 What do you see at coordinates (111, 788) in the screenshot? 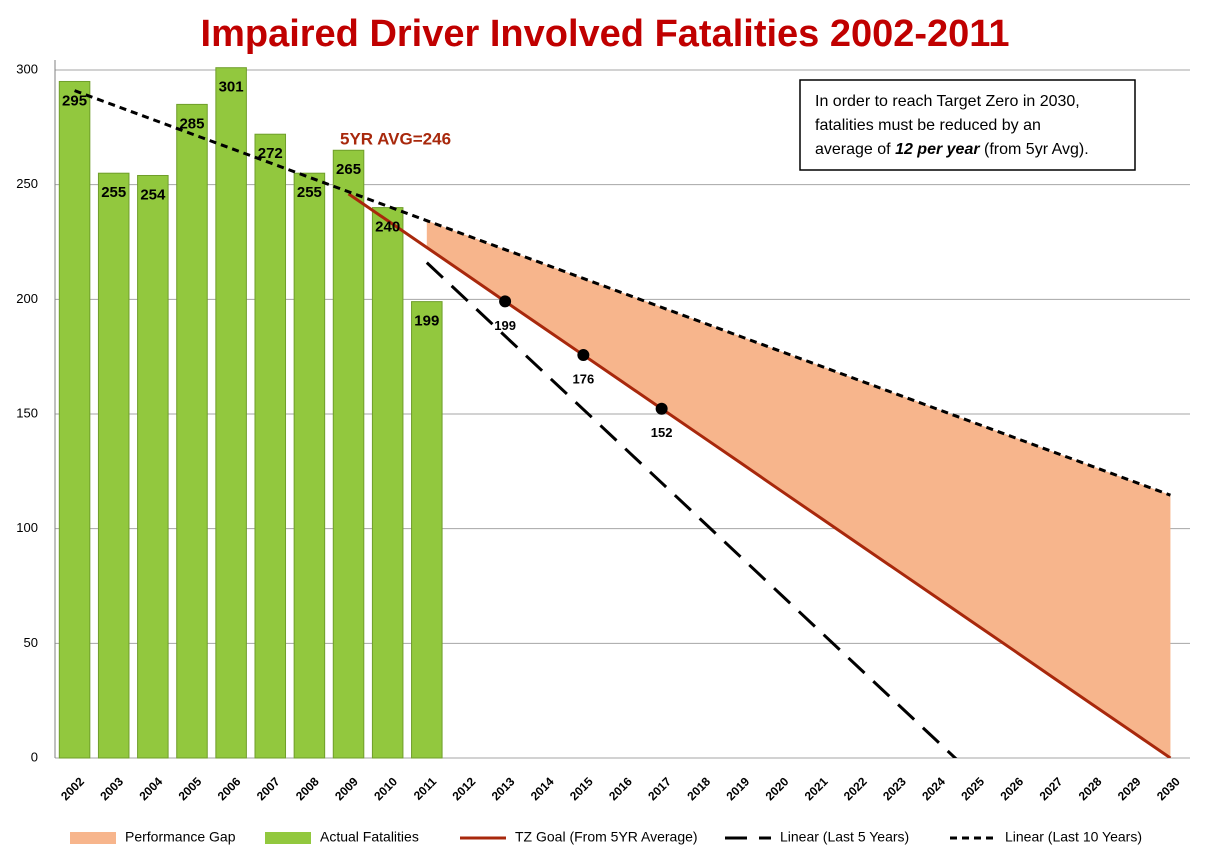
I see `x-tick-label: 2003` at bounding box center [111, 788].